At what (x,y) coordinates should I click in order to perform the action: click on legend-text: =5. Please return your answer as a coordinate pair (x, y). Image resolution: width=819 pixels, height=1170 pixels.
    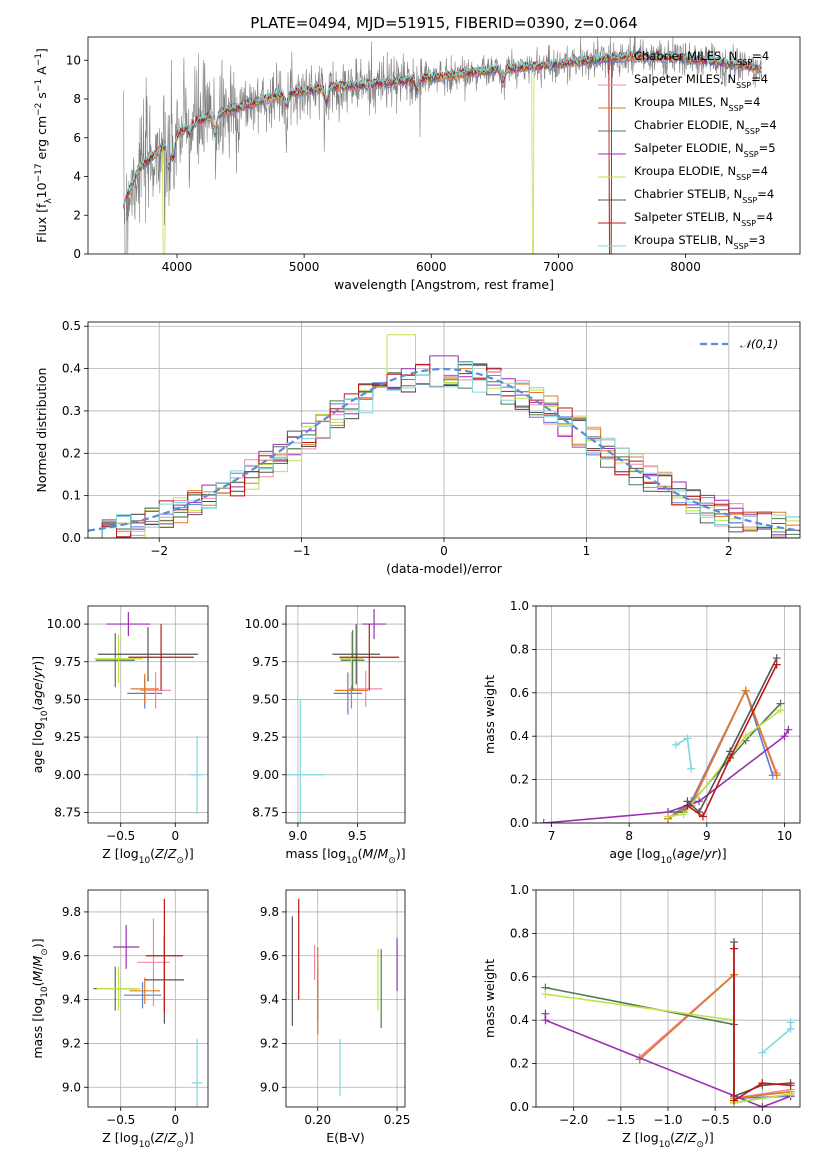
    Looking at the image, I should click on (767, 148).